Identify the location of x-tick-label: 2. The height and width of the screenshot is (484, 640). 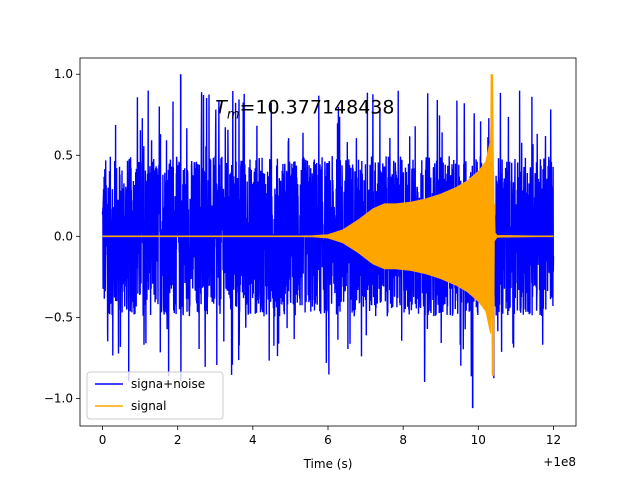
(178, 440).